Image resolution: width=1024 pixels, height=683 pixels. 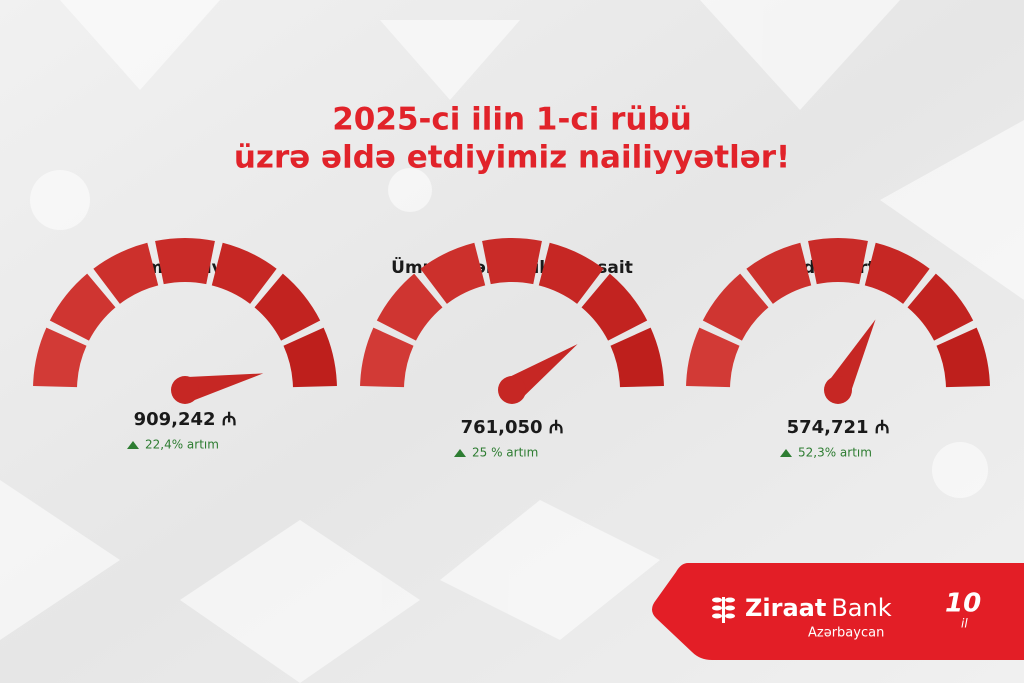 What do you see at coordinates (723, 610) in the screenshot?
I see `logo-icon` at bounding box center [723, 610].